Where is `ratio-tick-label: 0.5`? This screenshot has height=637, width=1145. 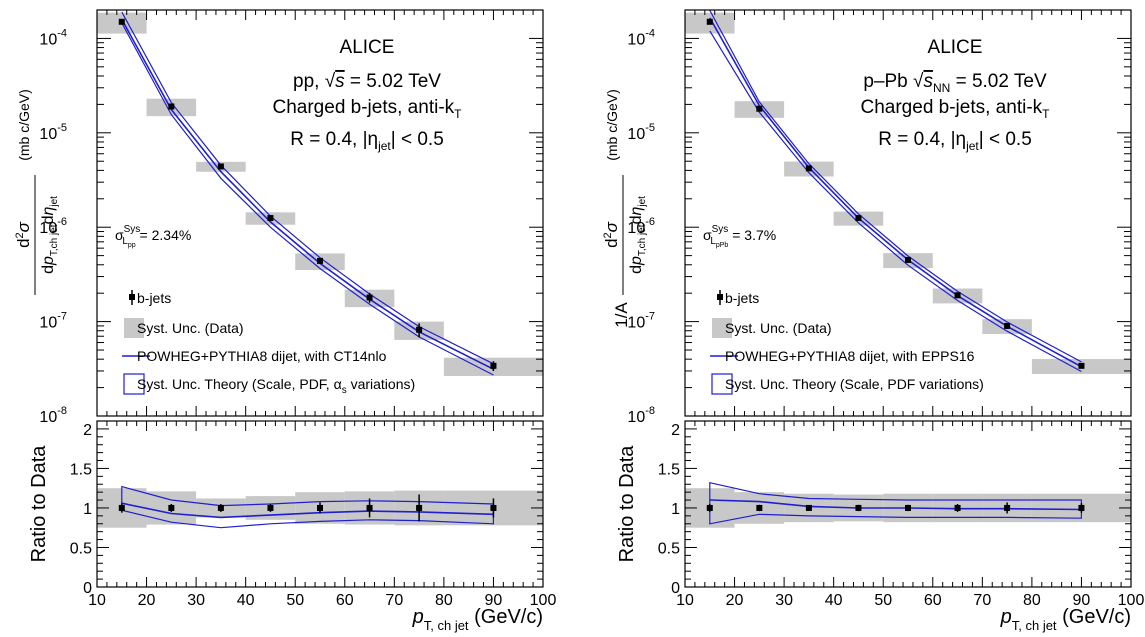 ratio-tick-label: 0.5 is located at coordinates (669, 548).